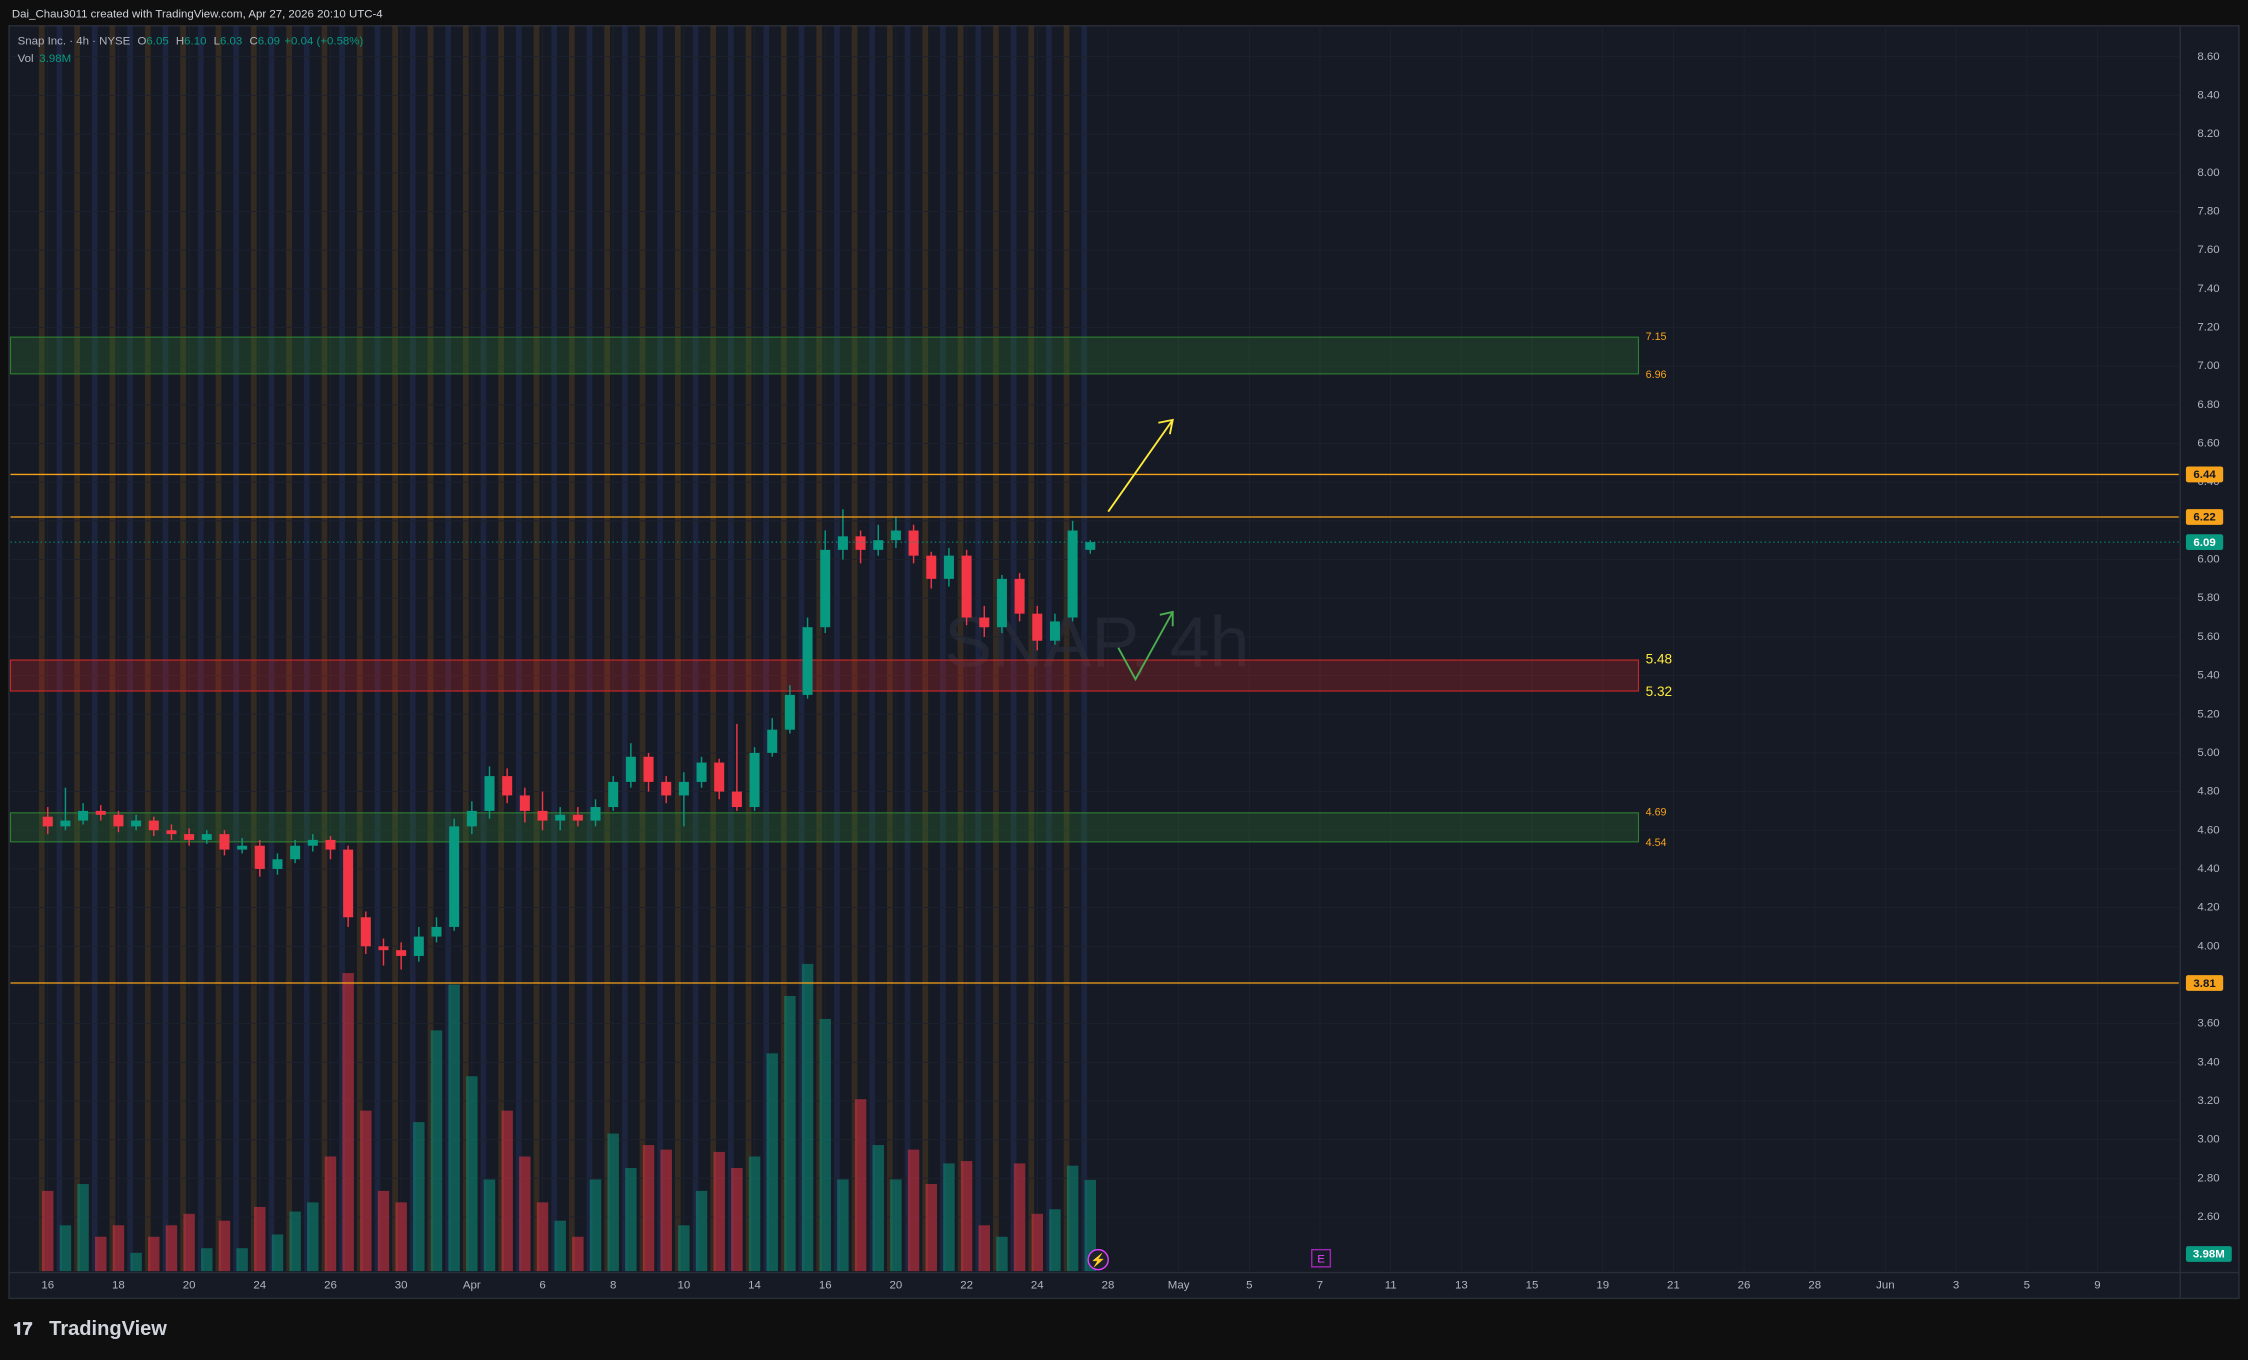  I want to click on level-box, so click(2204, 517).